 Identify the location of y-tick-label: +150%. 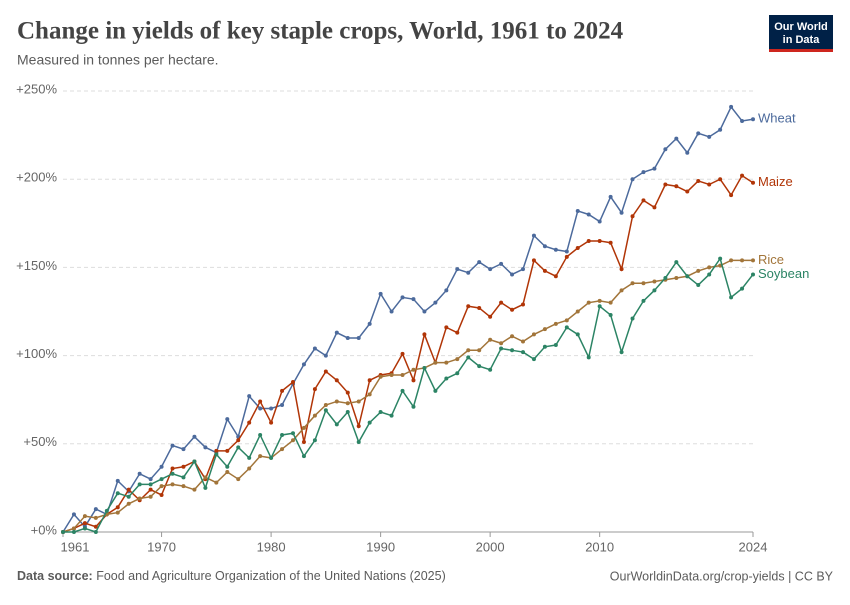
(36, 265).